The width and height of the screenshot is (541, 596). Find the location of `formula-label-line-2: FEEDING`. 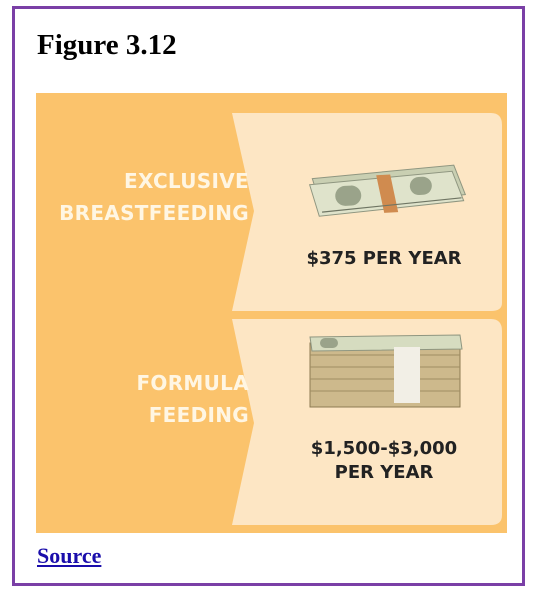

formula-label-line-2: FEEDING is located at coordinates (198, 415).